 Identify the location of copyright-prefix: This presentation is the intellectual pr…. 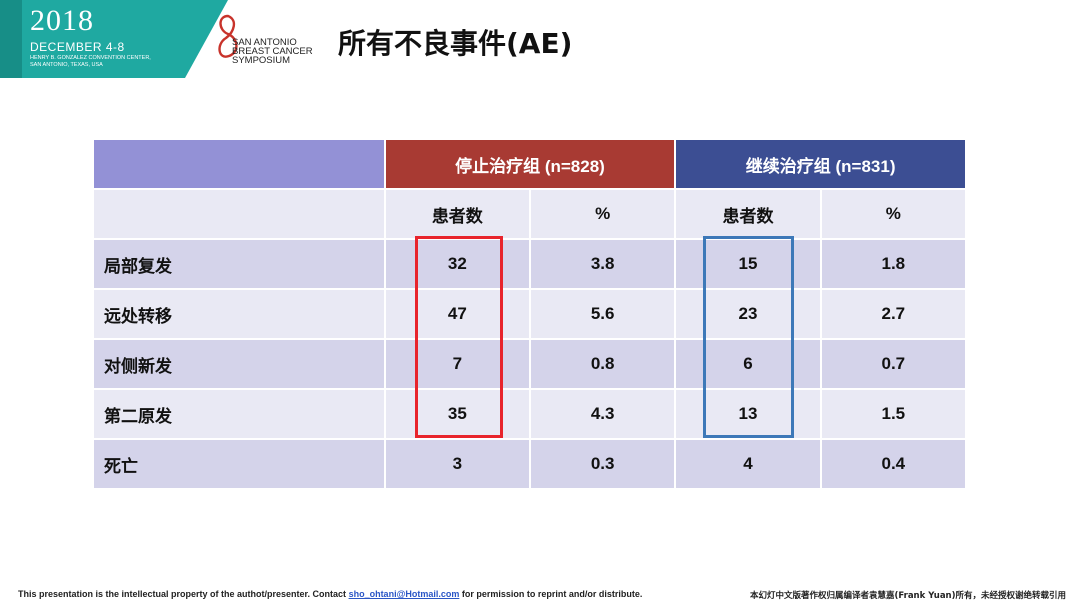
(183, 594).